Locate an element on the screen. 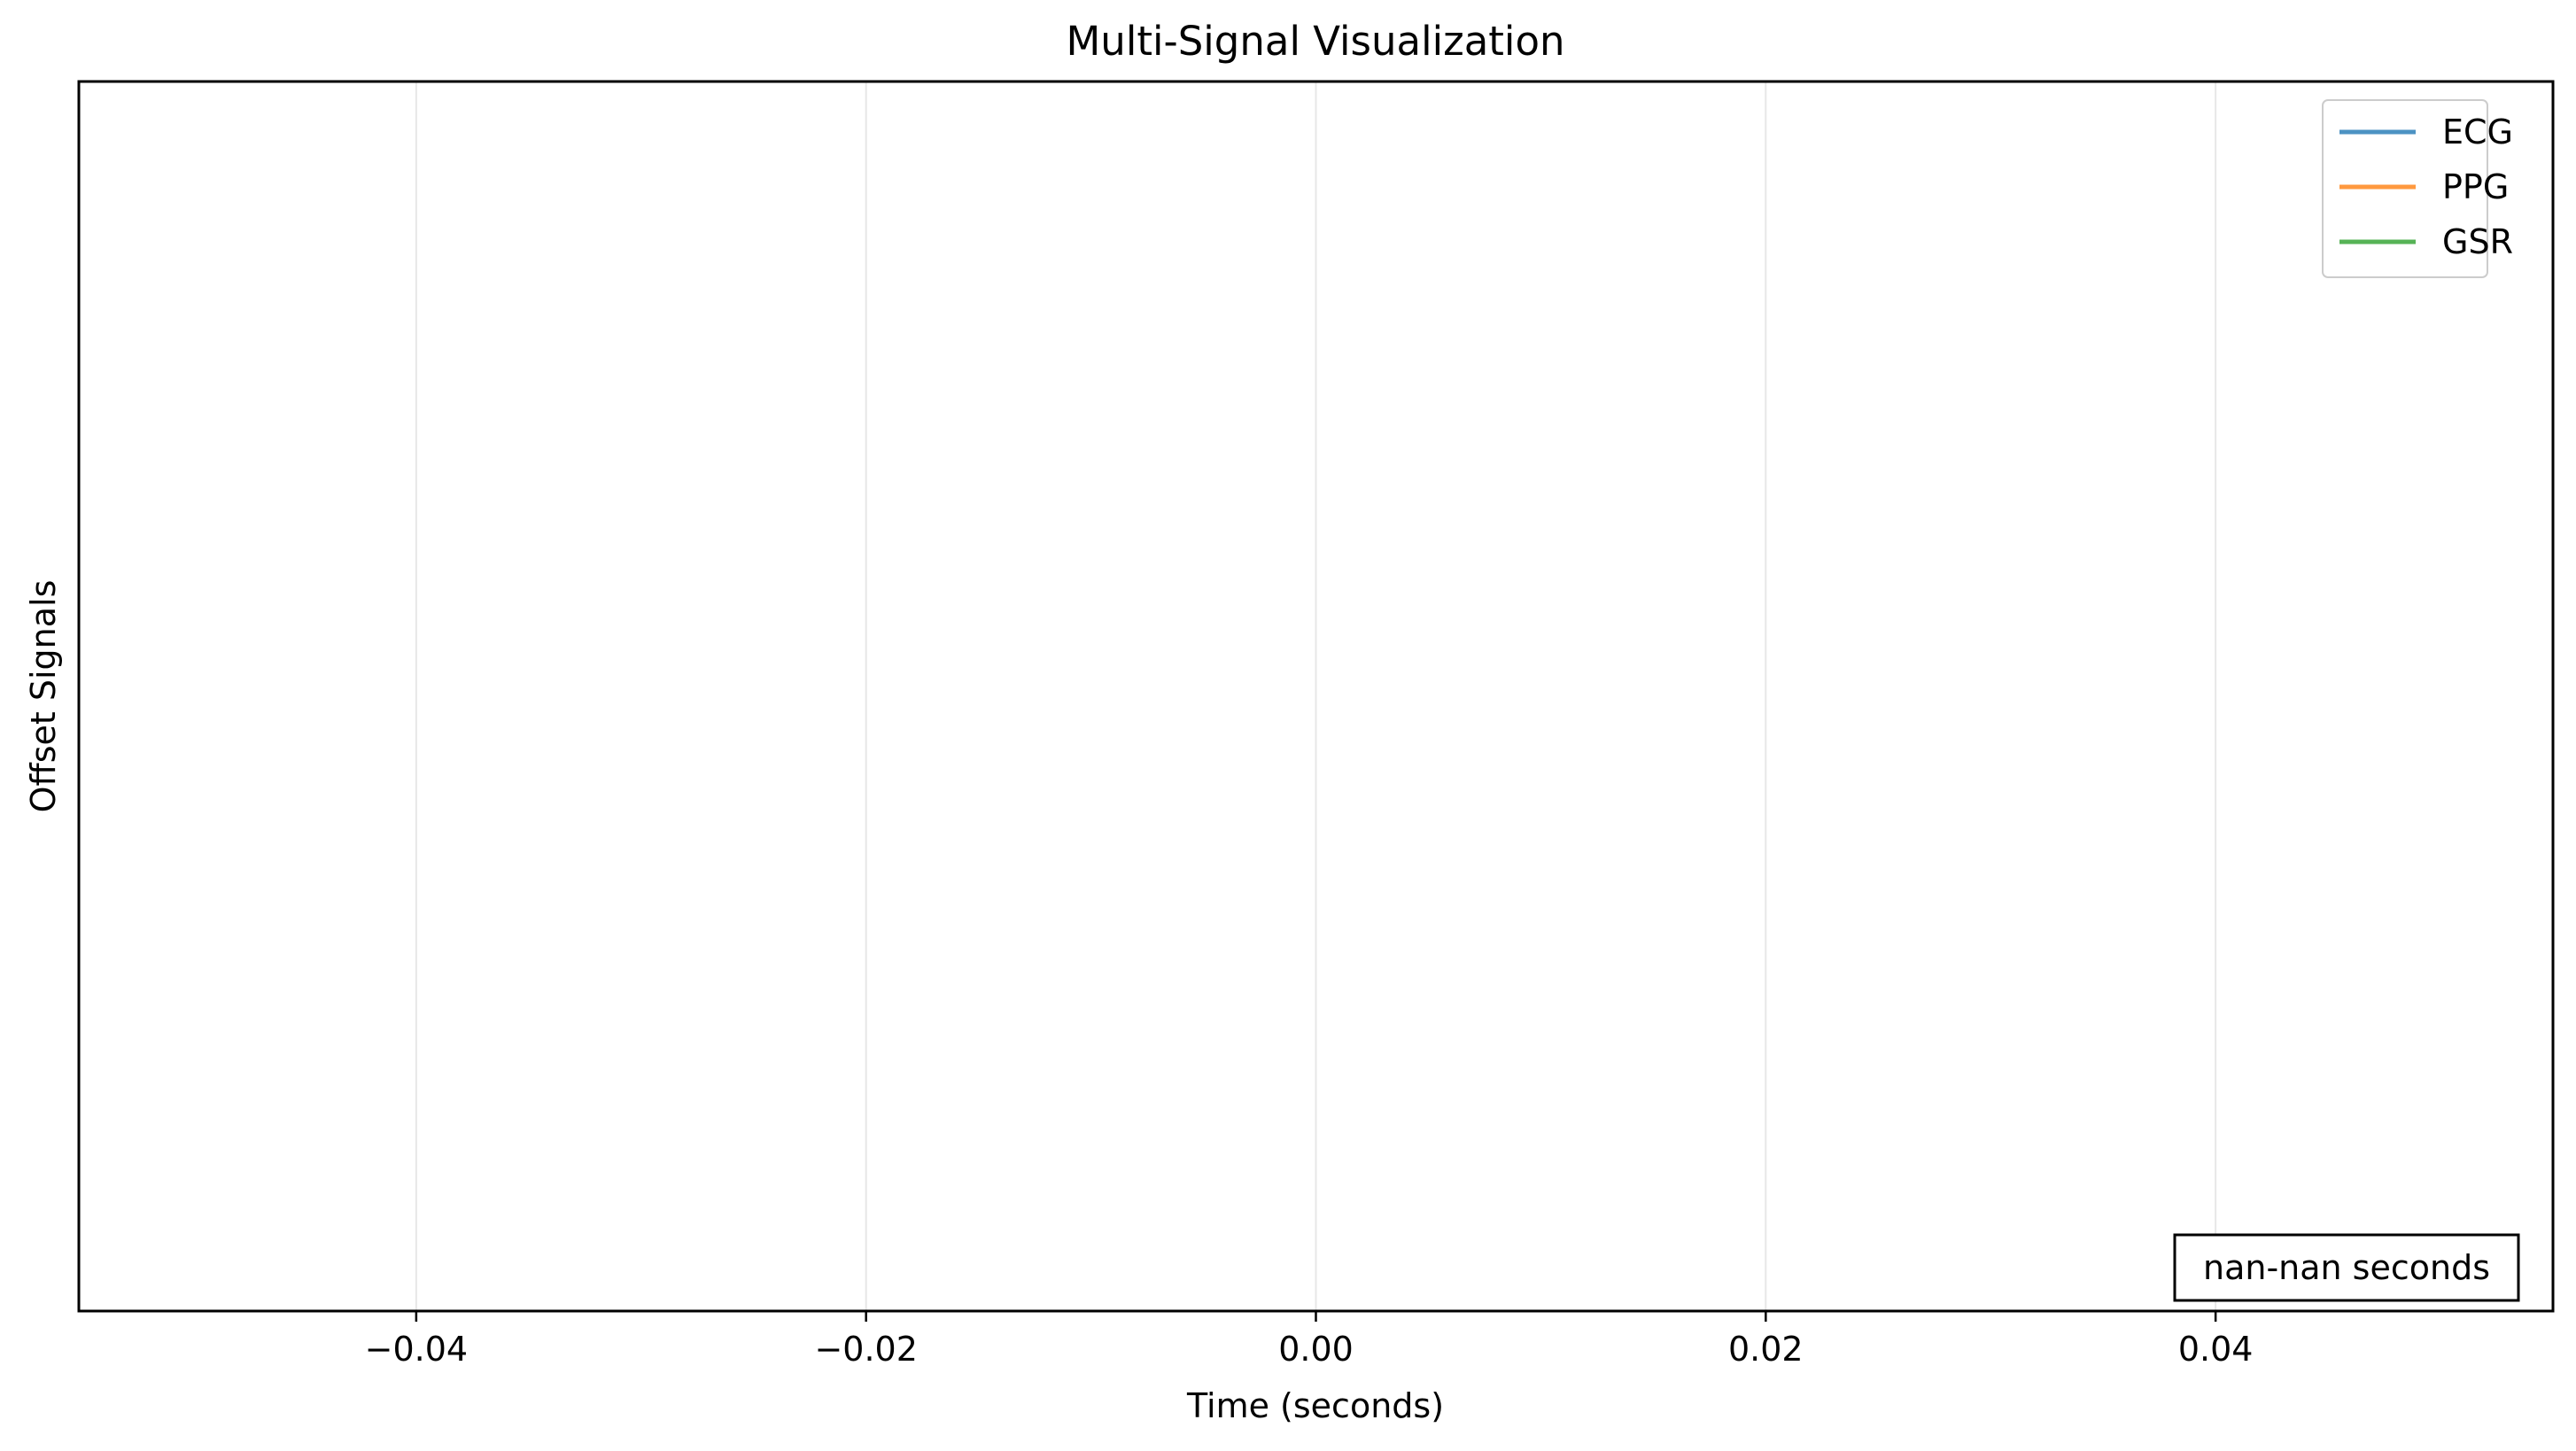  legend-label-ppg: PPG is located at coordinates (2475, 186).